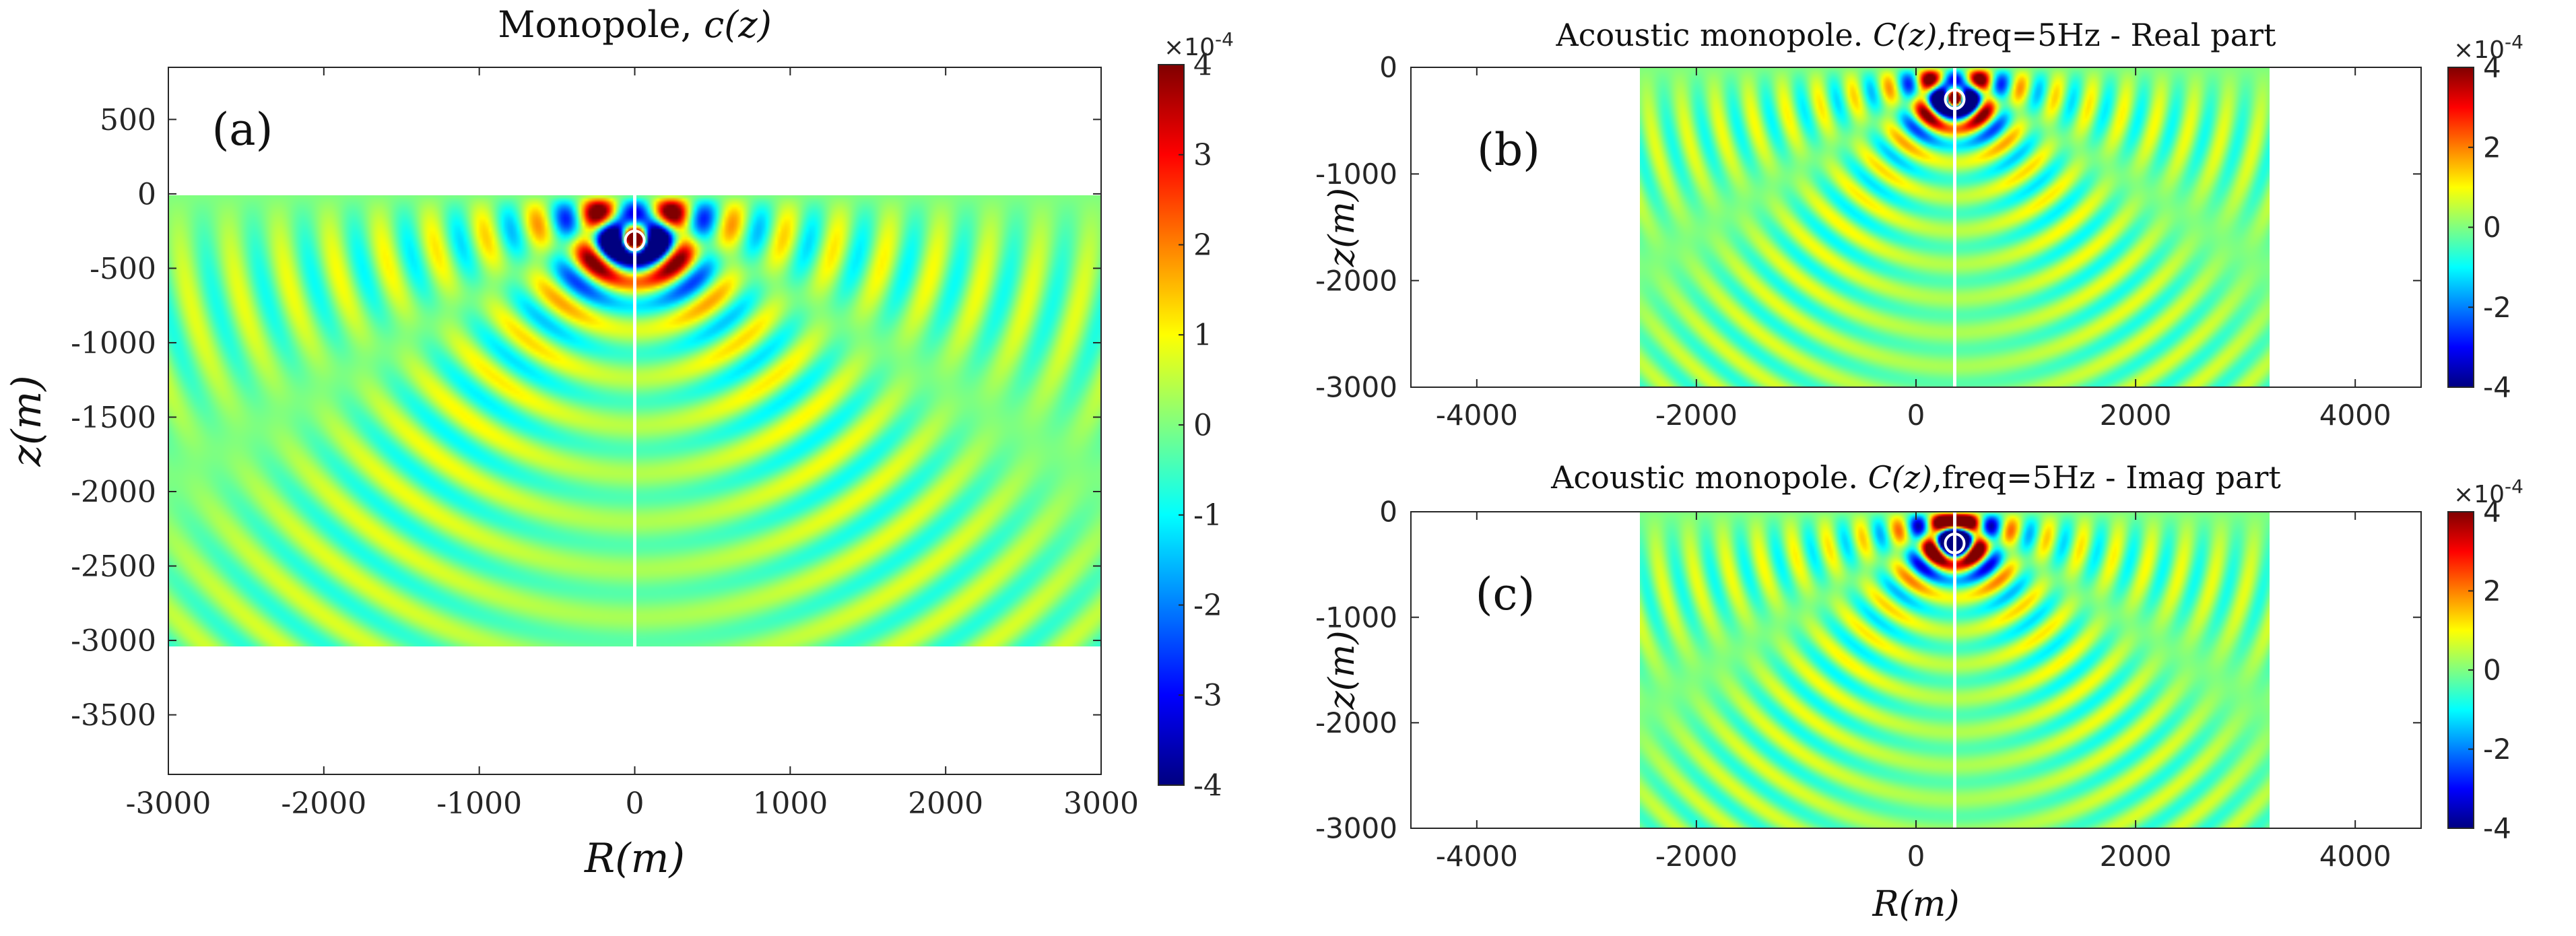 The image size is (2576, 936). Describe the element at coordinates (479, 804) in the screenshot. I see `x-tick-label: -1000` at that location.